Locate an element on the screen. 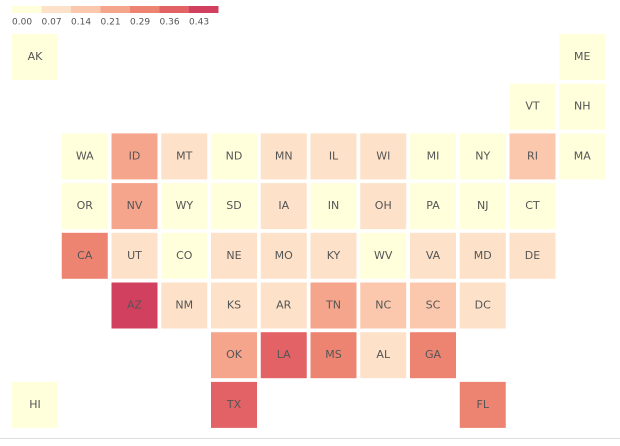 Image resolution: width=620 pixels, height=446 pixels. state-label: SC is located at coordinates (433, 305).